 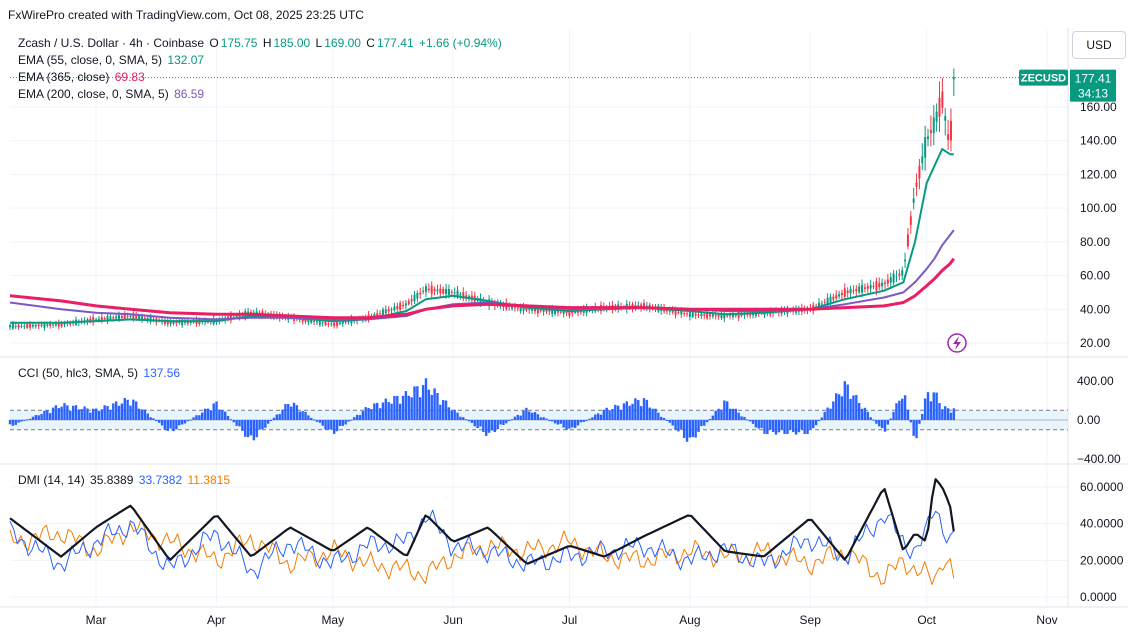 I want to click on cci-legend: CCI (50, hlc3, SMA, 5) 137.56, so click(x=100, y=373).